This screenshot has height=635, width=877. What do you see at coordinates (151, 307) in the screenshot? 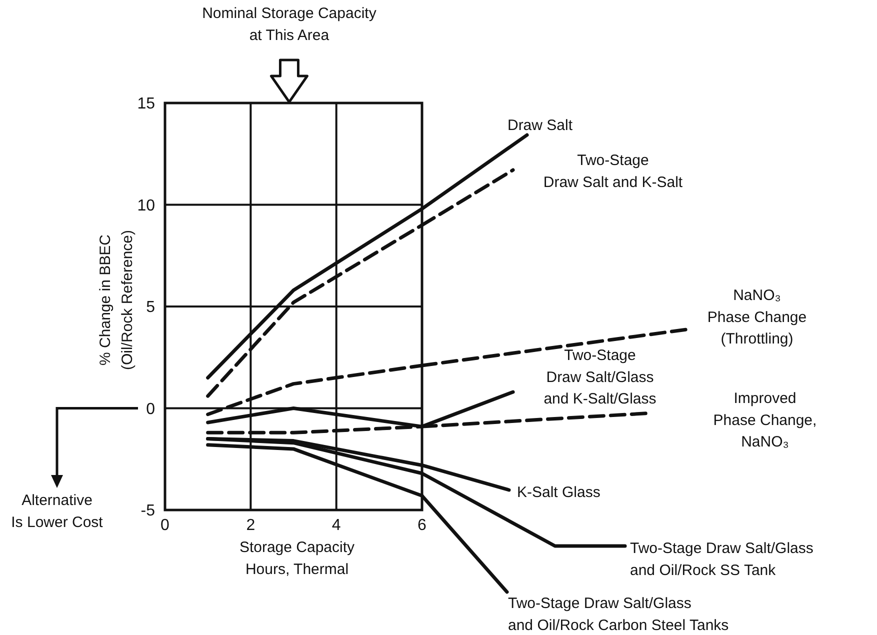
I see `y-tick-label: 5` at bounding box center [151, 307].